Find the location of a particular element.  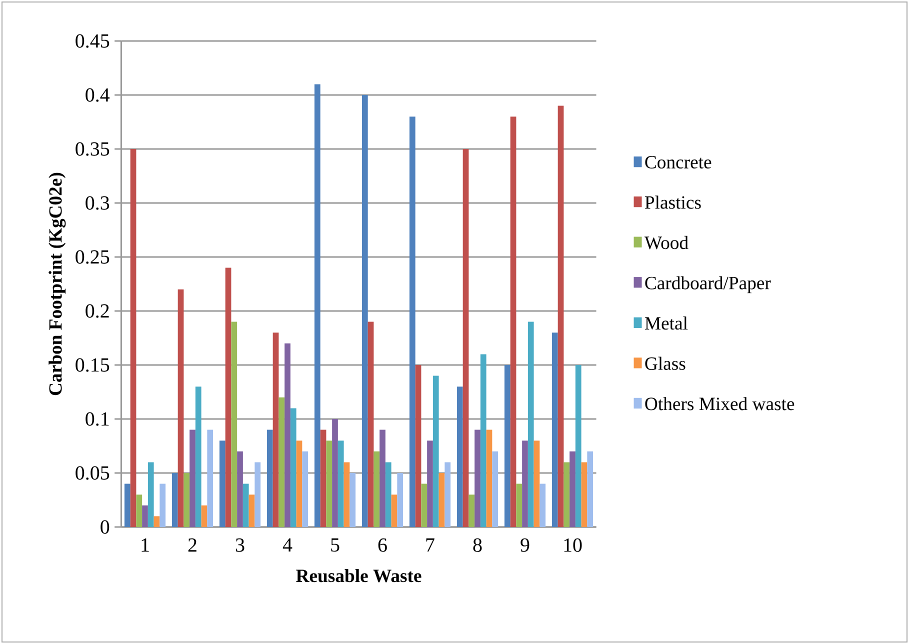

legend-label: Cardboard/Paper is located at coordinates (708, 285).